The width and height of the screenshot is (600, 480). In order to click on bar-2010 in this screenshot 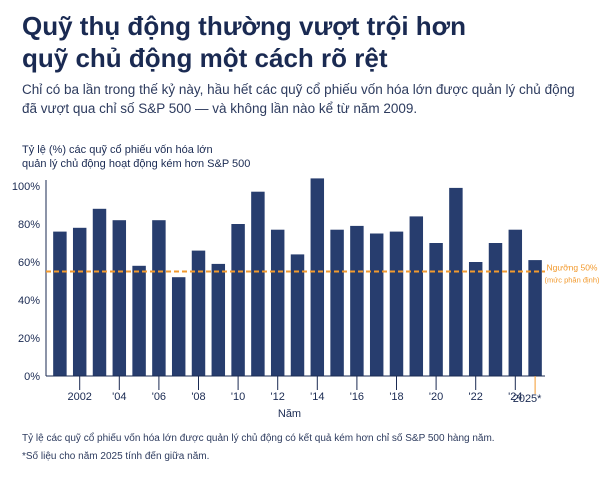, I will do `click(238, 300)`.